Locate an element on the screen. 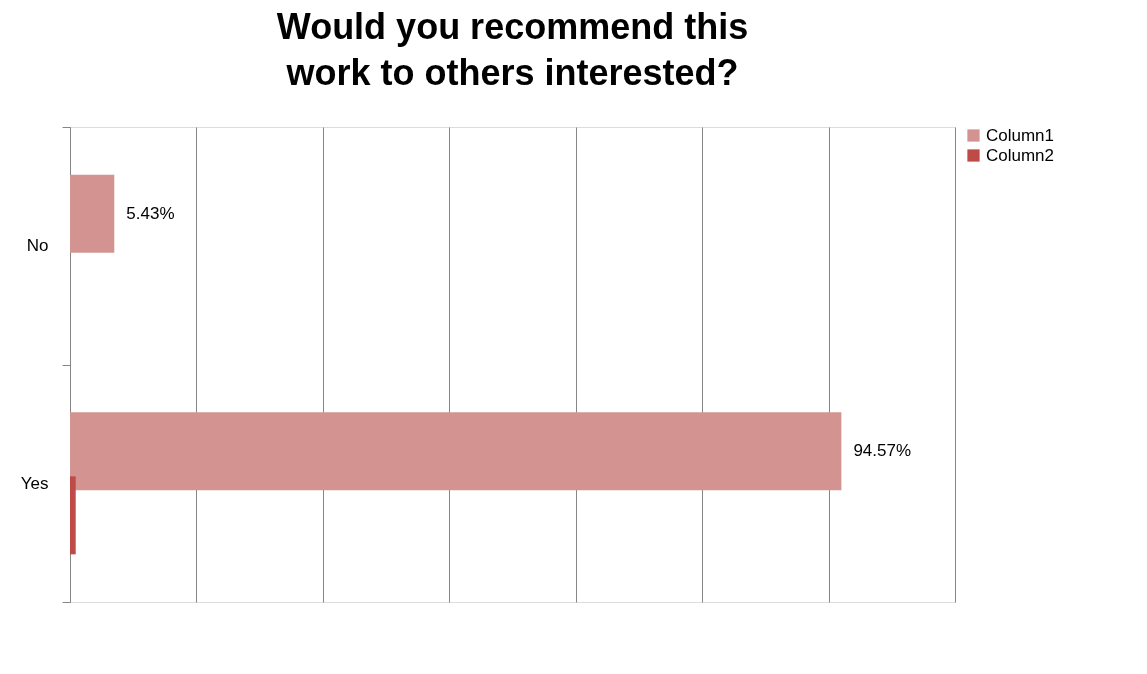 The image size is (1147, 674). y-tick-label: Yes is located at coordinates (34, 483).